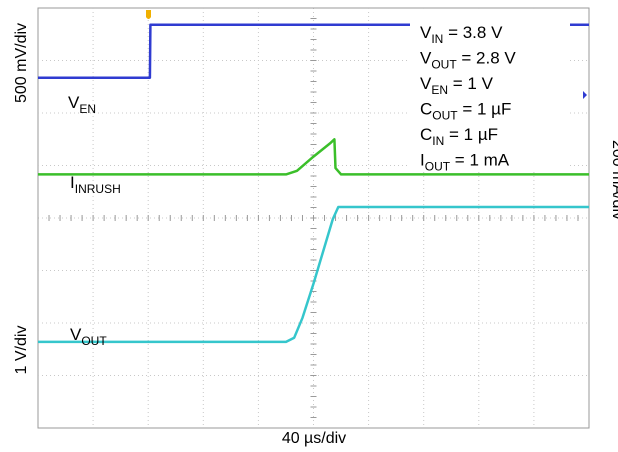 The height and width of the screenshot is (452, 618). I want to click on condition-c-in: CIN = 1 µF, so click(459, 136).